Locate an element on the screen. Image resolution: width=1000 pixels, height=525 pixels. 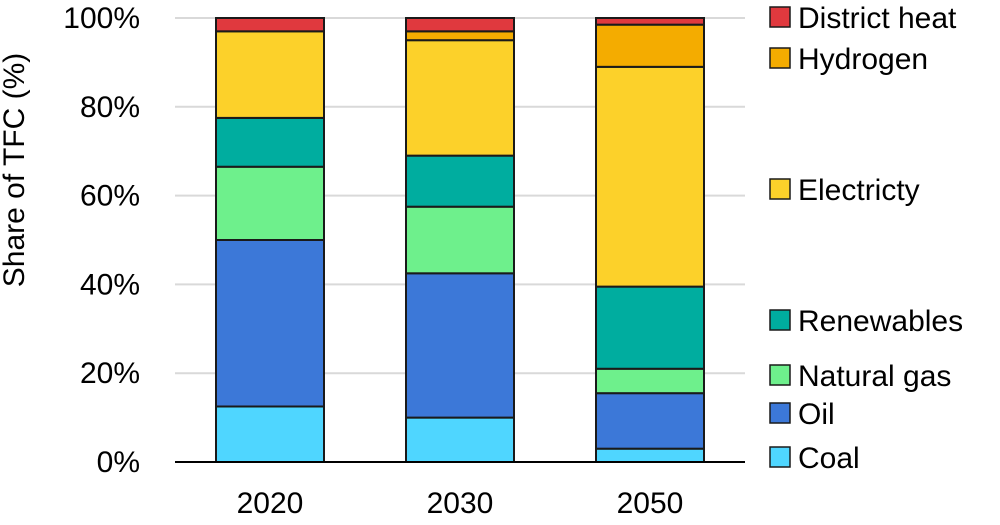
x-tick-label: 2050 is located at coordinates (650, 503).